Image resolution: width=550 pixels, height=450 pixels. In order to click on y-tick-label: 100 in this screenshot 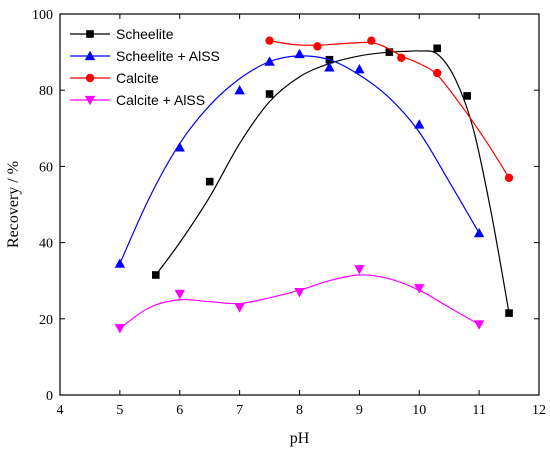, I will do `click(42, 15)`.